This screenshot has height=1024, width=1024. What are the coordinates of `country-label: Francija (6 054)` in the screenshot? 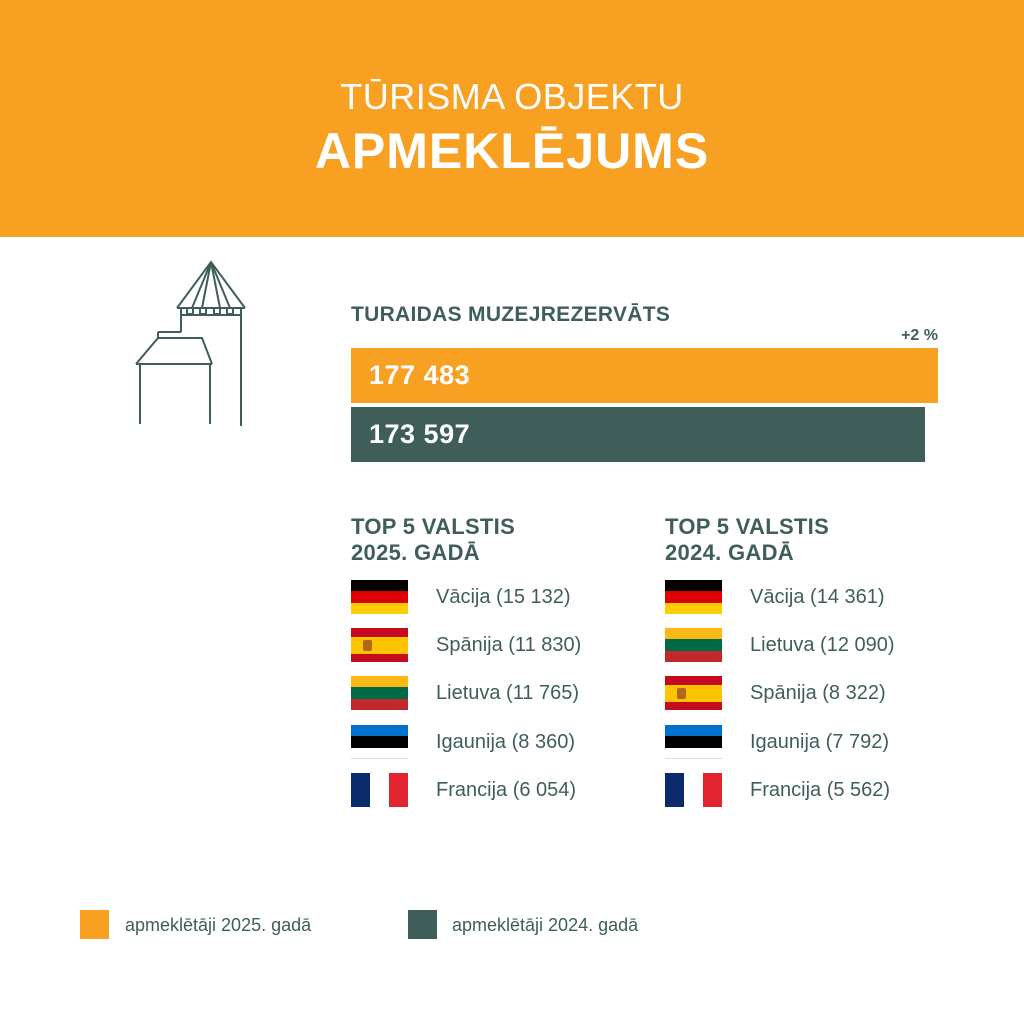 It's located at (506, 790).